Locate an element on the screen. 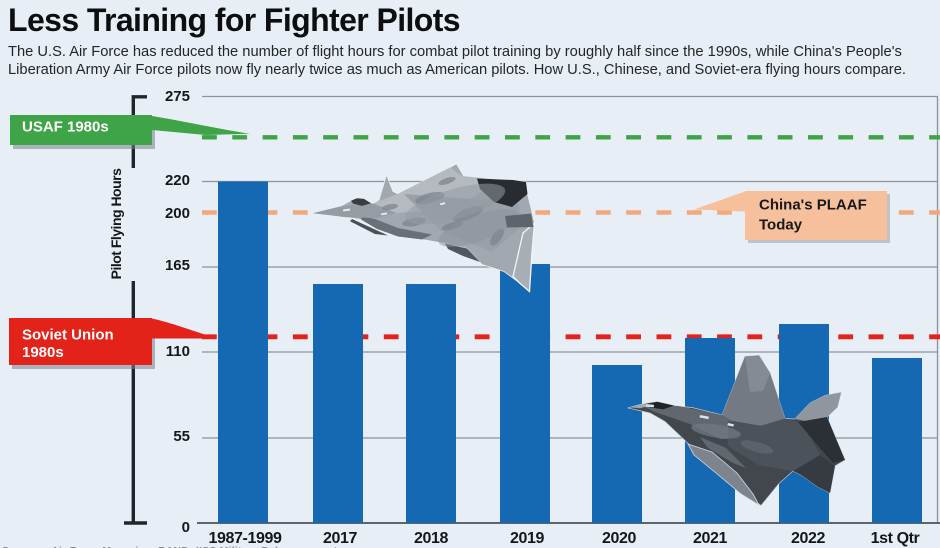  svg-text: Today is located at coordinates (781, 225).